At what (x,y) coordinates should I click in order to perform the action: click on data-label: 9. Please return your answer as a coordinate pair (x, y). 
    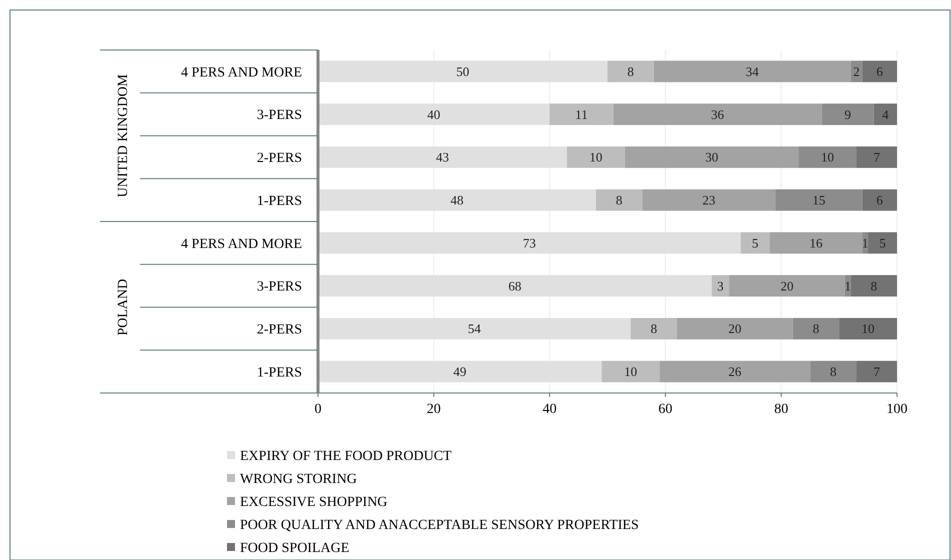
    Looking at the image, I should click on (848, 114).